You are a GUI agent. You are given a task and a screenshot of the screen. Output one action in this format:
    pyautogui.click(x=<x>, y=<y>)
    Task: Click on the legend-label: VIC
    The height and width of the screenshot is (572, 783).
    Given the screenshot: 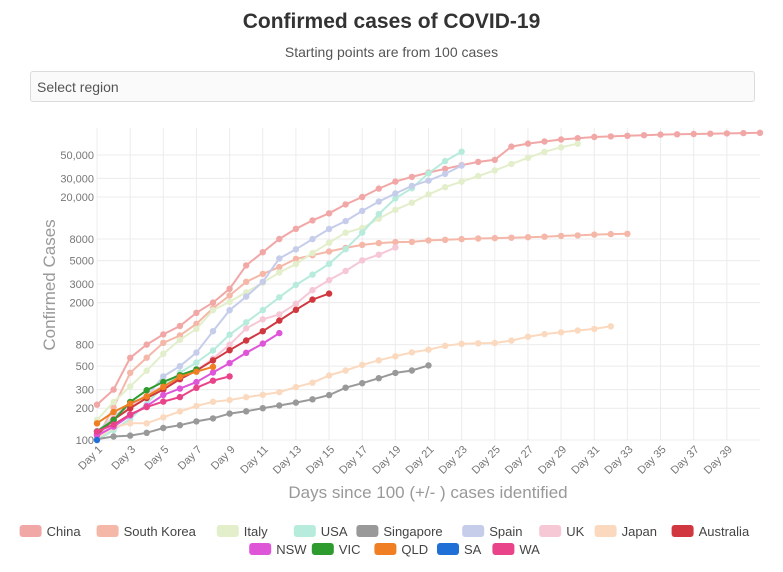 What is the action you would take?
    pyautogui.click(x=350, y=549)
    